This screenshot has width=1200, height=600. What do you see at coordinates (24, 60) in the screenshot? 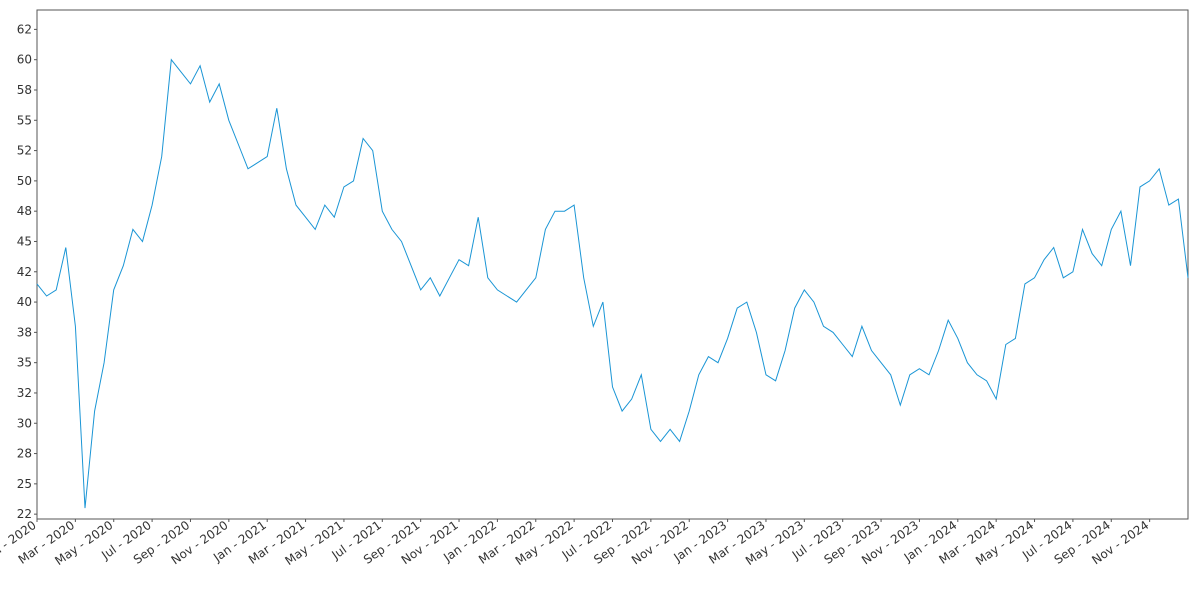
I see `y-tick-label: 60` at bounding box center [24, 60].